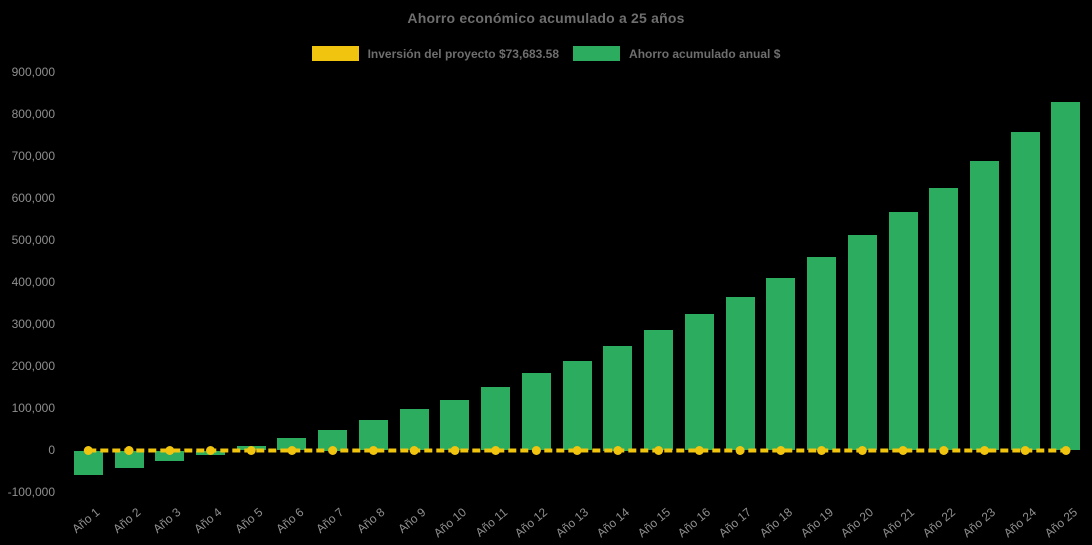 The height and width of the screenshot is (545, 1092). I want to click on y-tick-label: 300,000, so click(33, 324).